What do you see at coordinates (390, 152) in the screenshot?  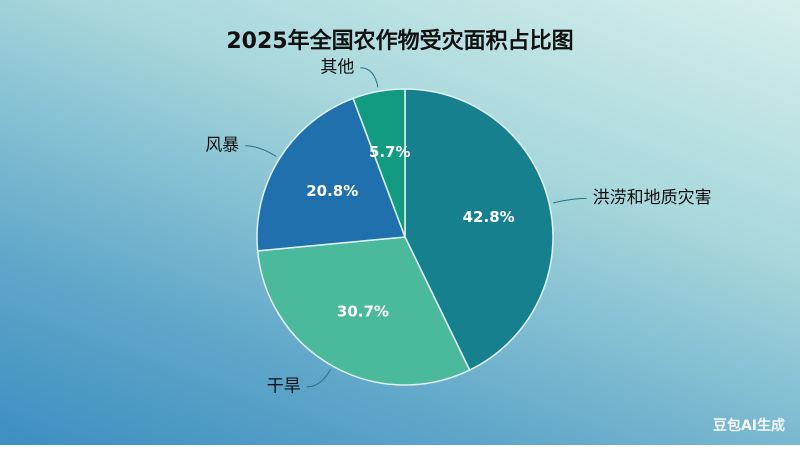 I see `value-label: 5.7%` at bounding box center [390, 152].